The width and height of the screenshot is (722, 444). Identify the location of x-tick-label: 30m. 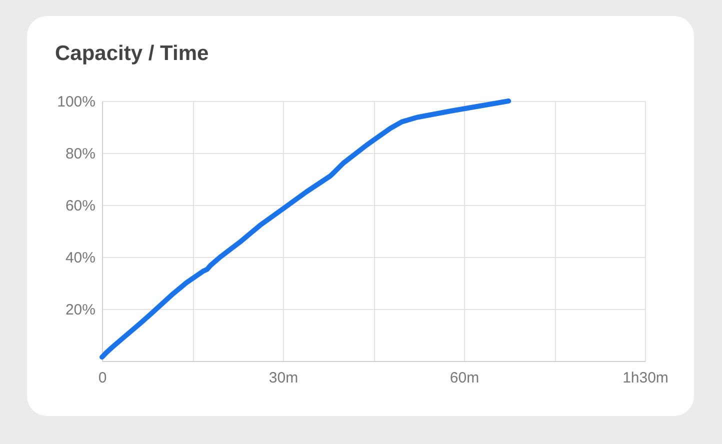
(283, 378).